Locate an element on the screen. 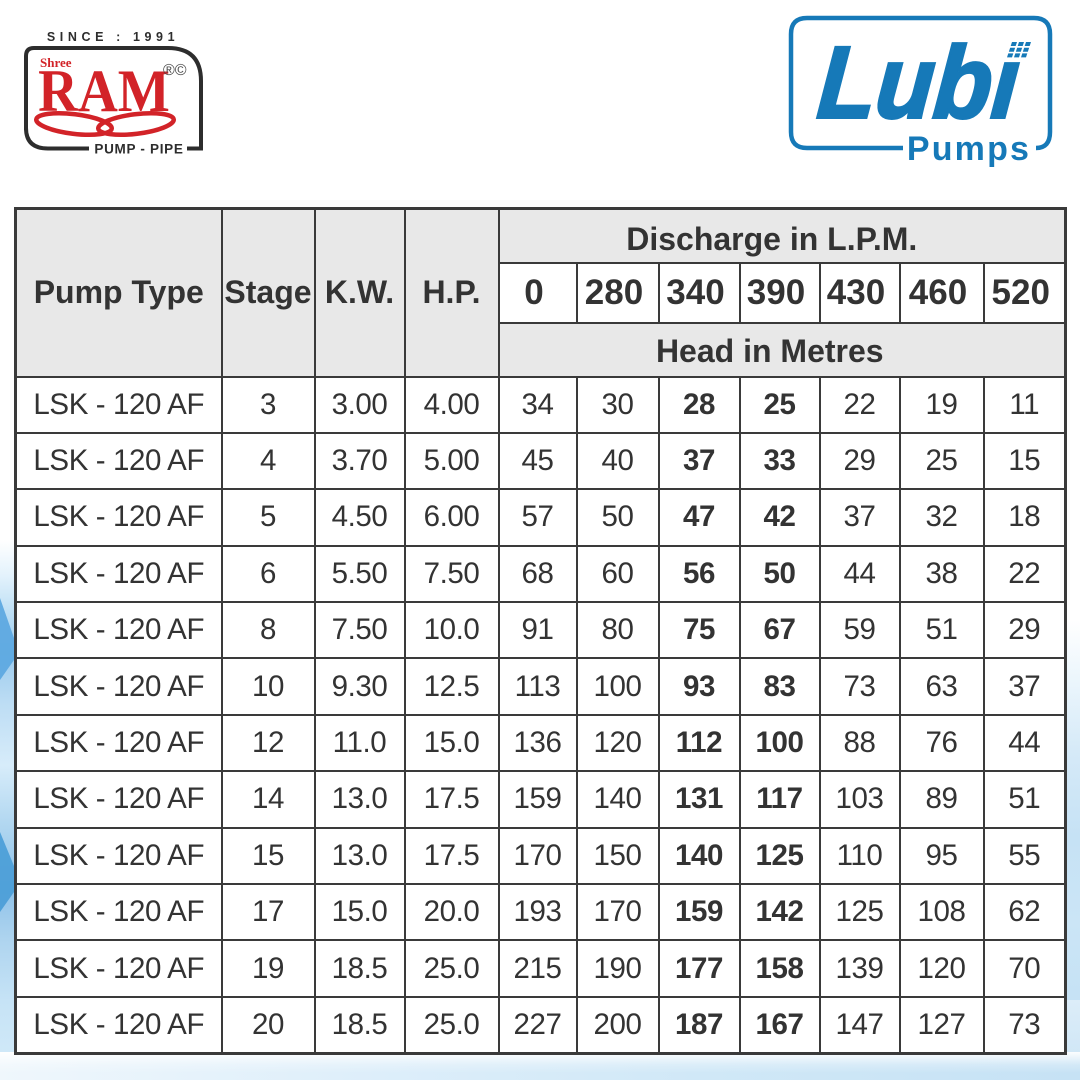  svg-text: SINCE : 1991 is located at coordinates (113, 37).